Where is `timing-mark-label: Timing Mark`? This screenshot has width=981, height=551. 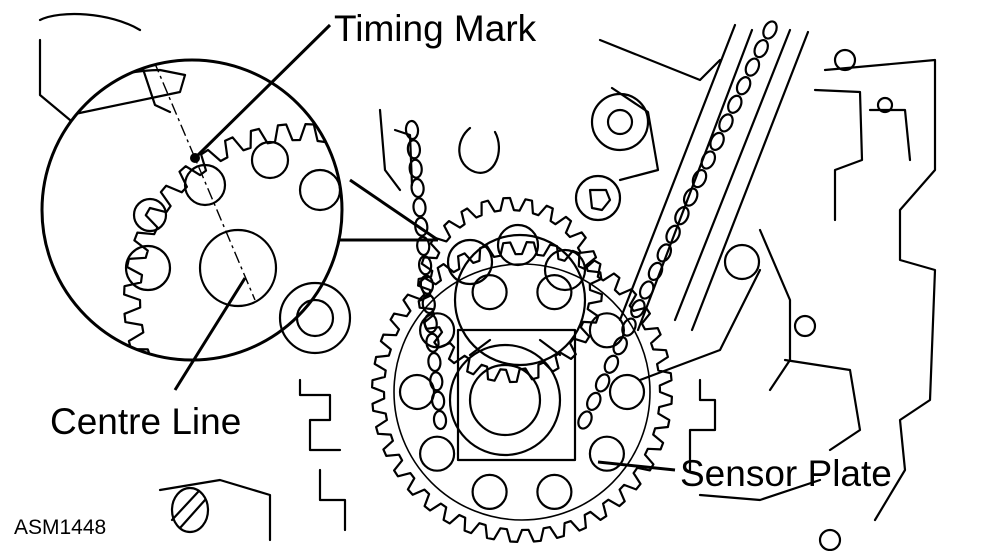
timing-mark-label: Timing Mark is located at coordinates (435, 28).